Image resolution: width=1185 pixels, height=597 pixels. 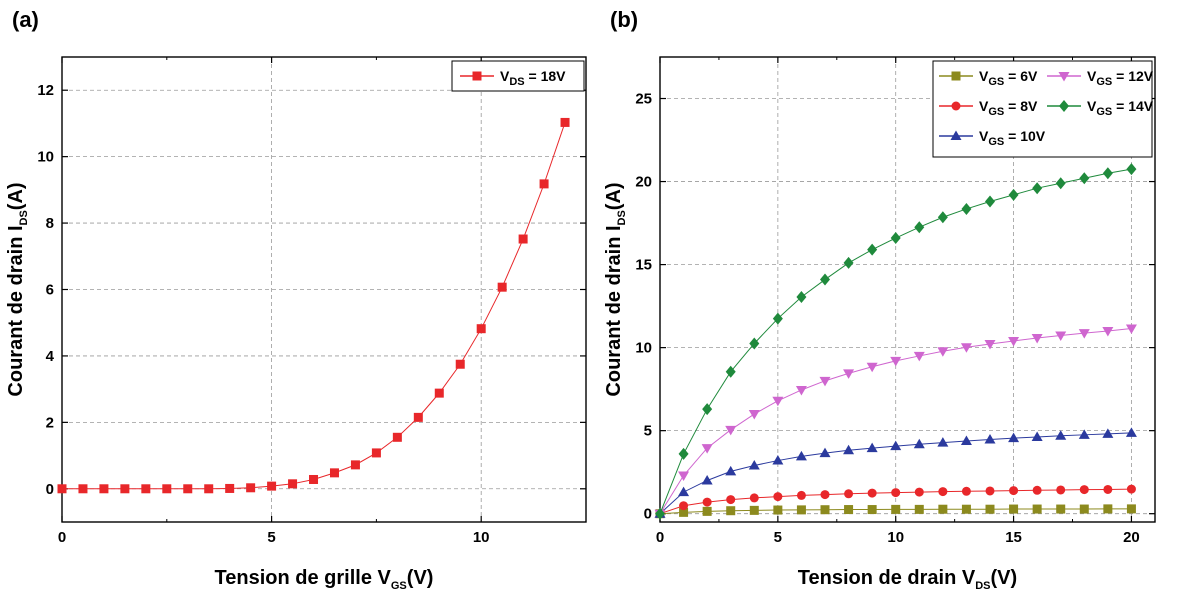 What do you see at coordinates (533, 78) in the screenshot?
I see `legend-label: VDS = 18V` at bounding box center [533, 78].